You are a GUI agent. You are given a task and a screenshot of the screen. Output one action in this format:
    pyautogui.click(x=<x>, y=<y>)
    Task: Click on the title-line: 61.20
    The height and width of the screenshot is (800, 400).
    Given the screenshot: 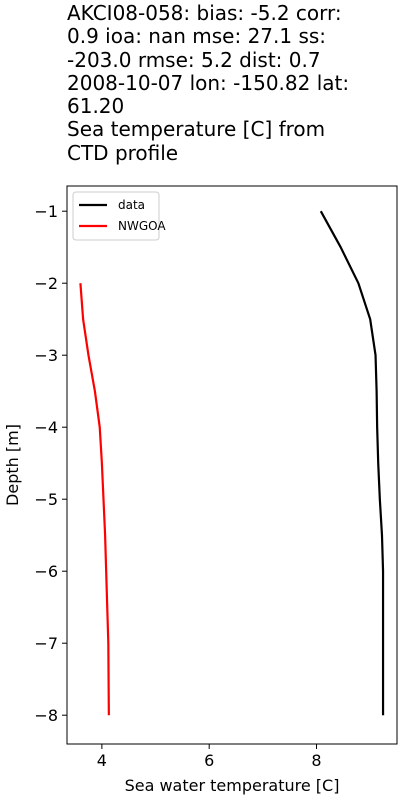 What is the action you would take?
    pyautogui.click(x=96, y=106)
    